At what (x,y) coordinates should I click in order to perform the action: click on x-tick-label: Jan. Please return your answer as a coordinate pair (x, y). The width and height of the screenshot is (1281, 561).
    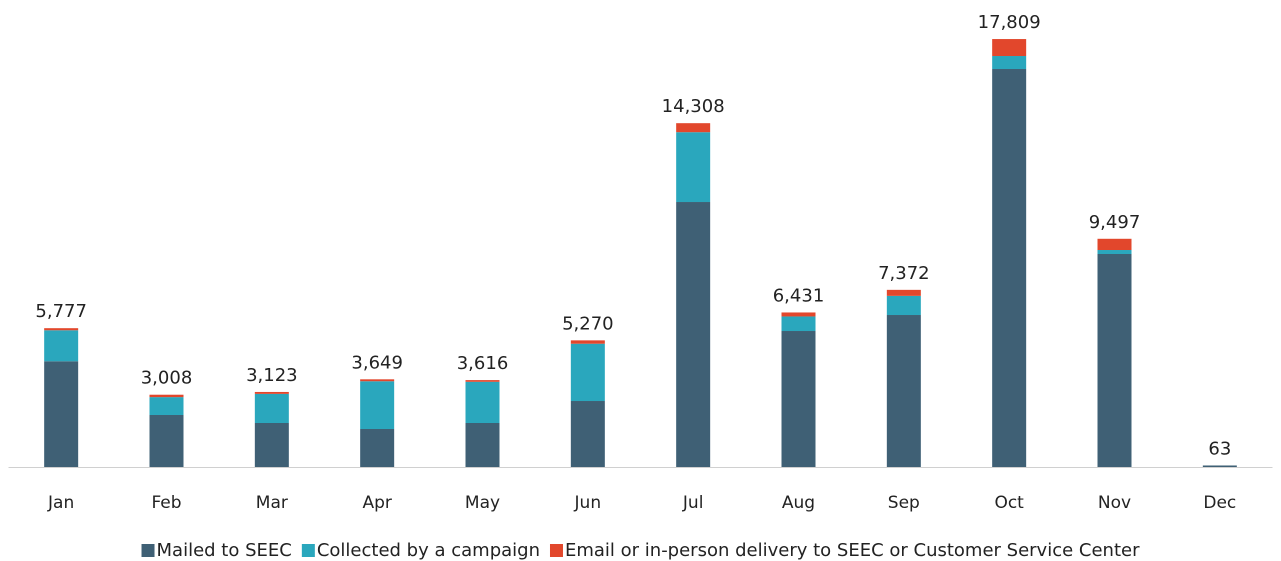
    Looking at the image, I should click on (60, 503).